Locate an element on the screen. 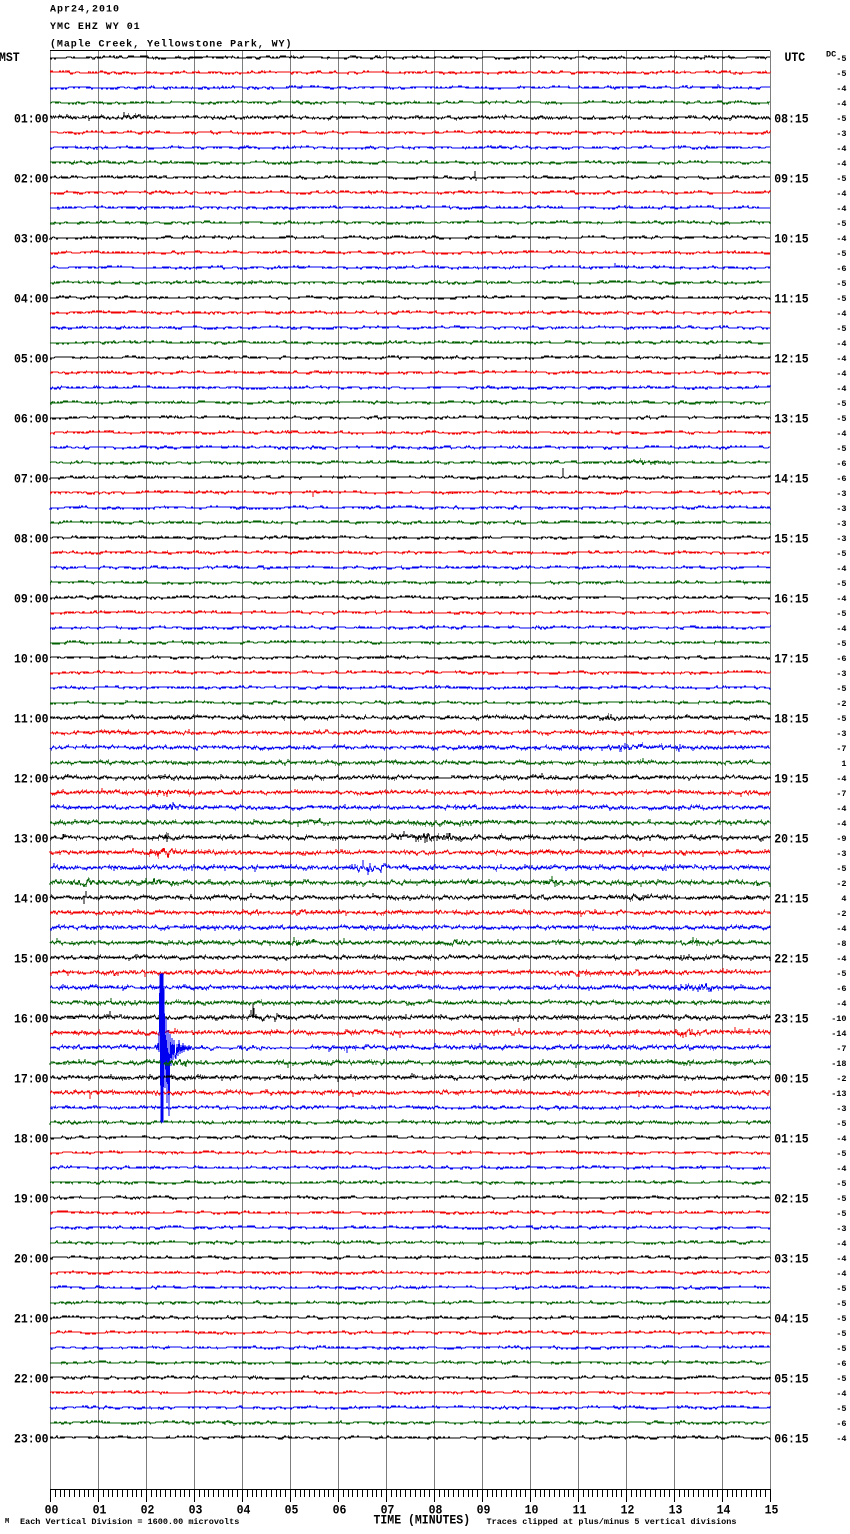 This screenshot has width=850, height=1534. svg-text: 17:00 is located at coordinates (31, 1079).